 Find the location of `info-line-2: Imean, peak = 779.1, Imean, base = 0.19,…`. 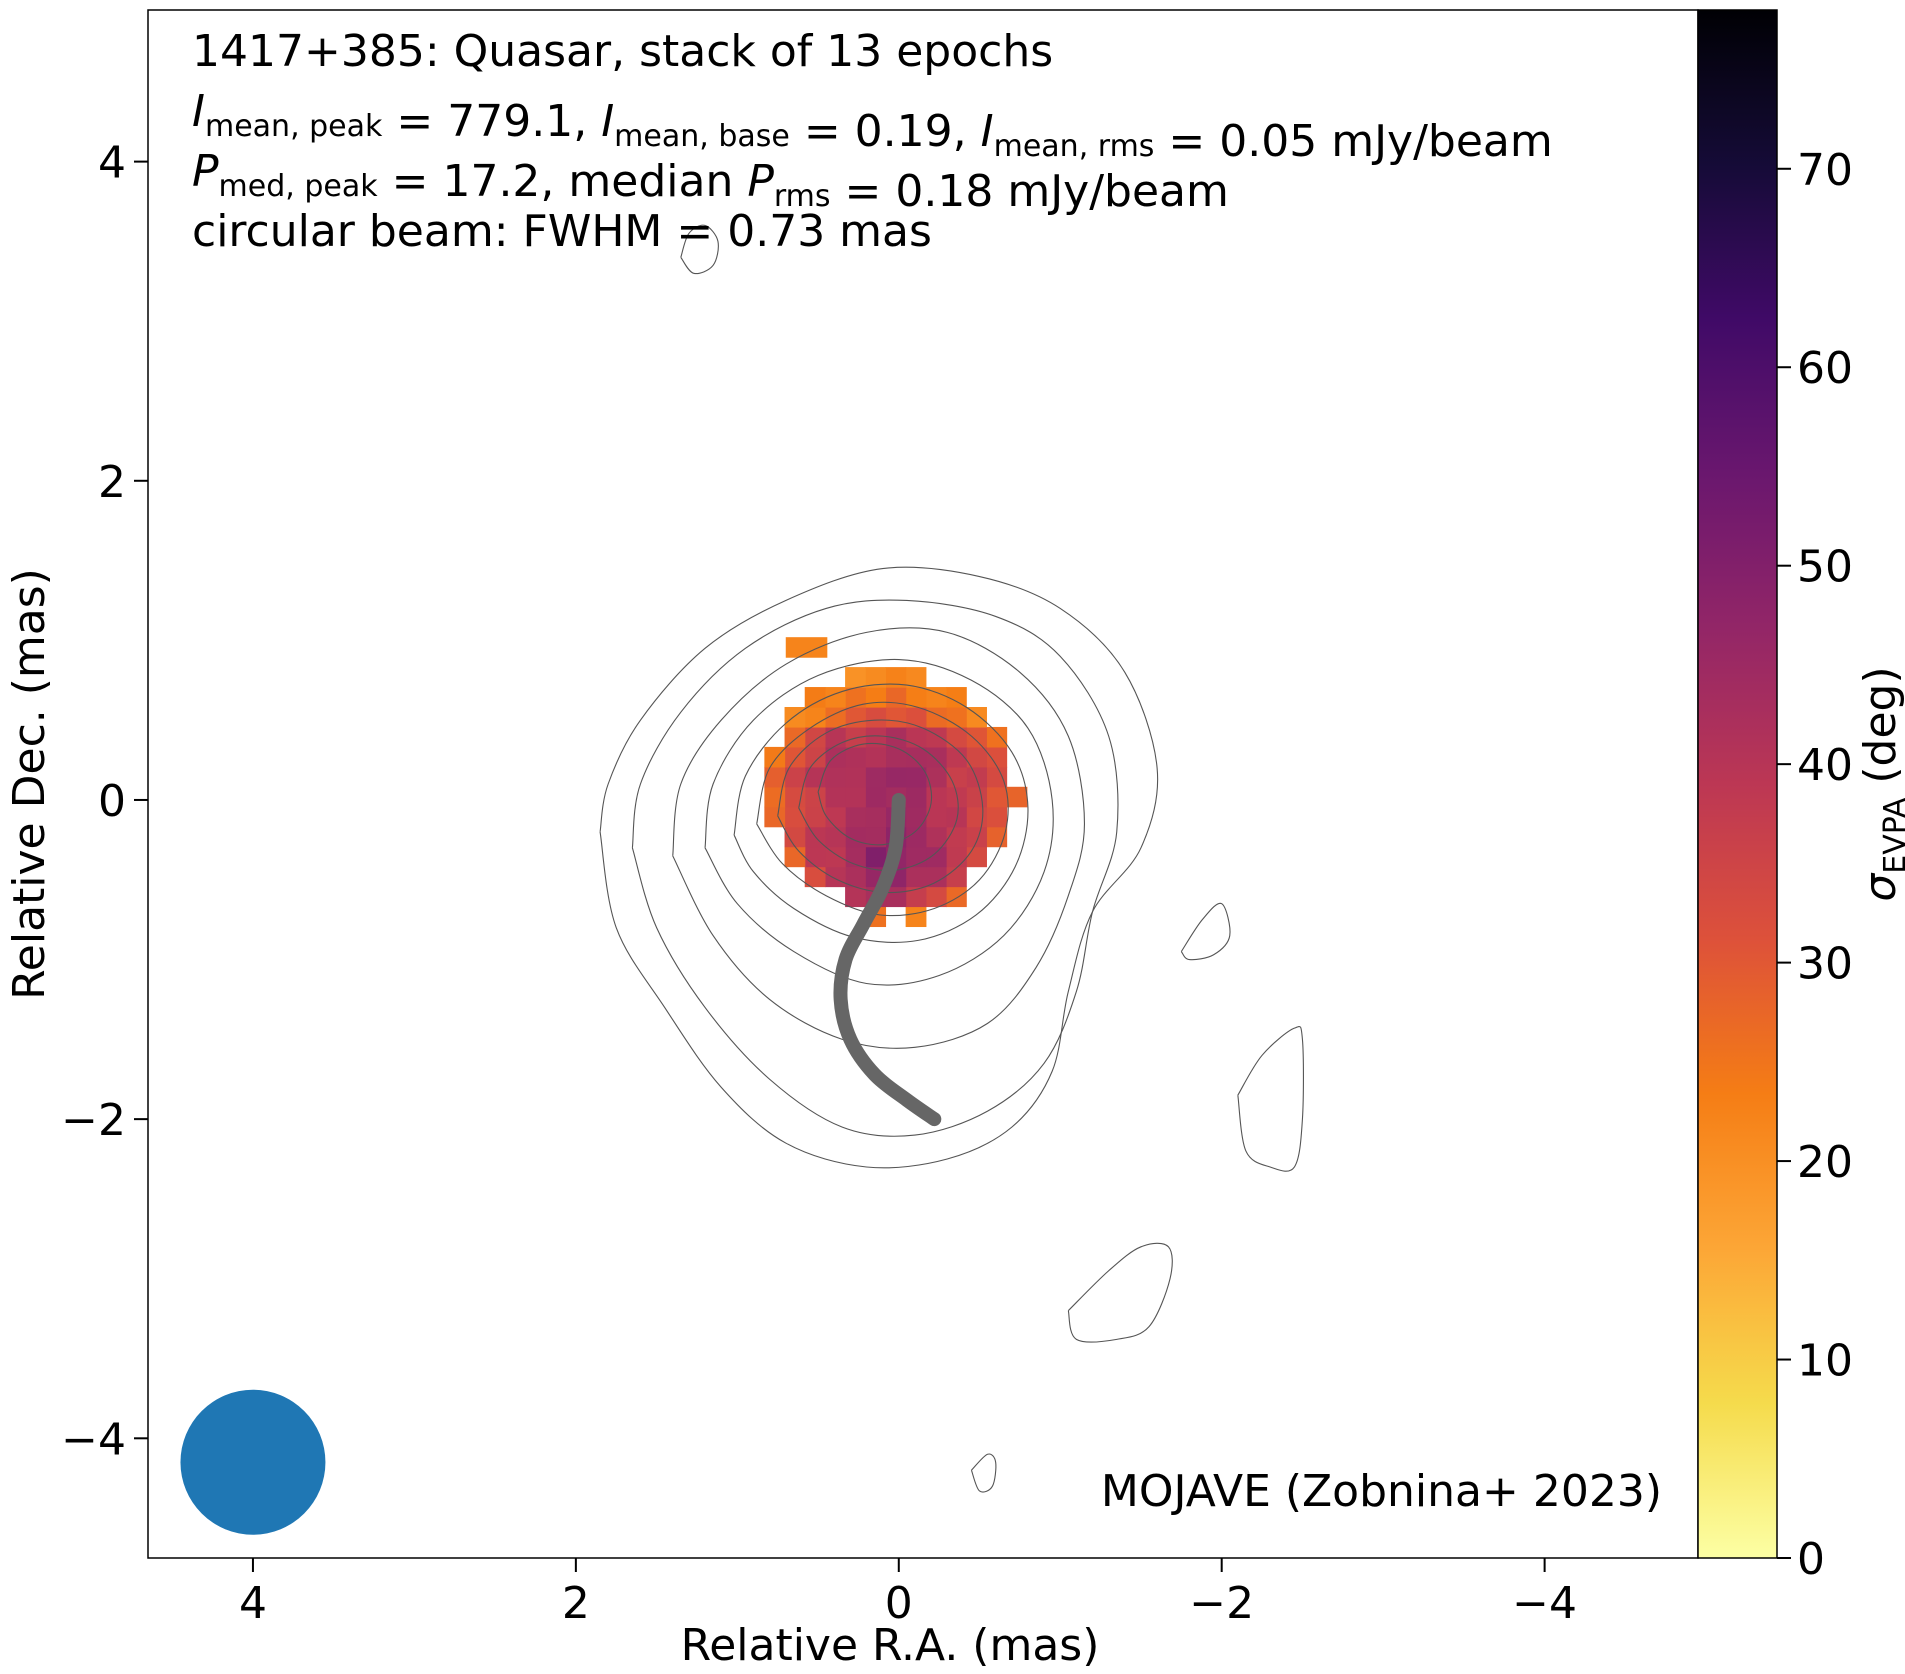

info-line-2: Imean, peak = 779.1, Imean, base = 0.19,… is located at coordinates (872, 126).